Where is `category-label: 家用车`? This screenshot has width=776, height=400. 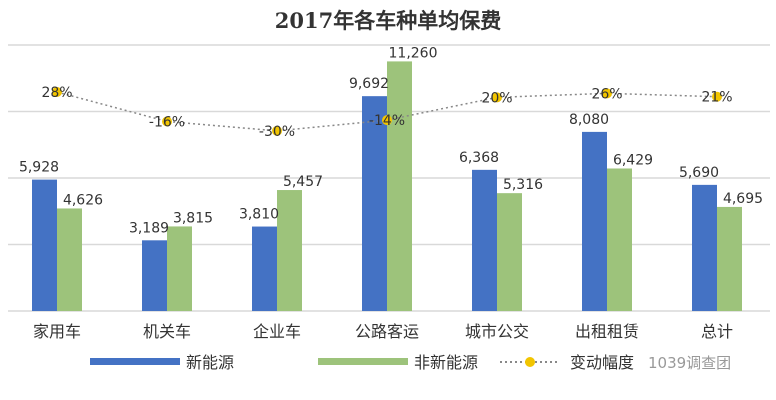
category-label: 家用车 is located at coordinates (57, 331).